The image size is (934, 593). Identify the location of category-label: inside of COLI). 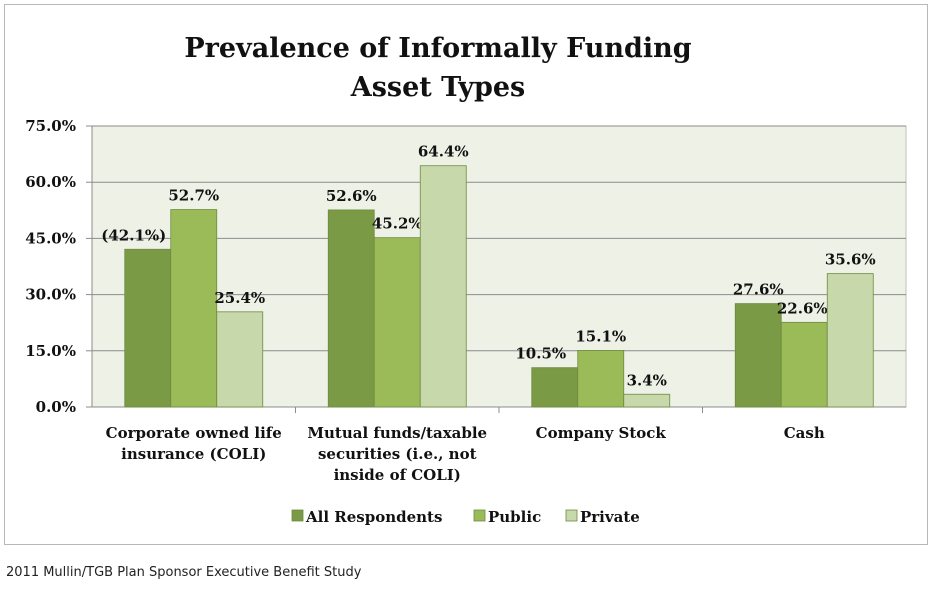
(397, 475).